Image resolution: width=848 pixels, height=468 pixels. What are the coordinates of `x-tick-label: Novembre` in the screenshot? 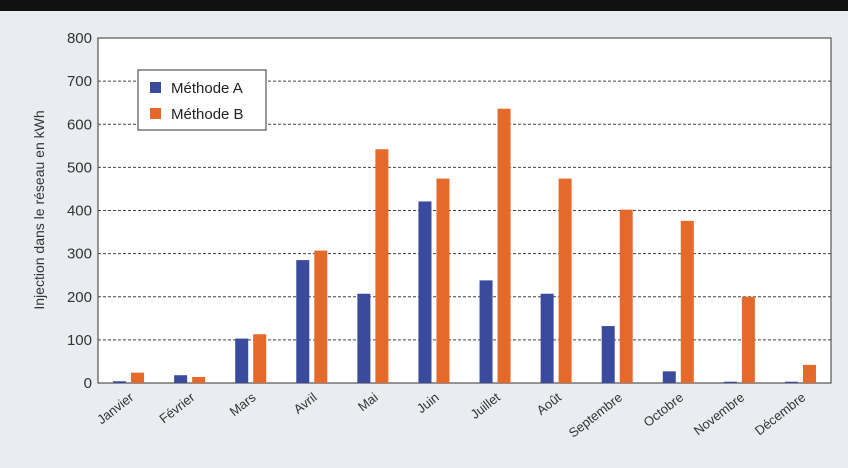 It's located at (719, 414).